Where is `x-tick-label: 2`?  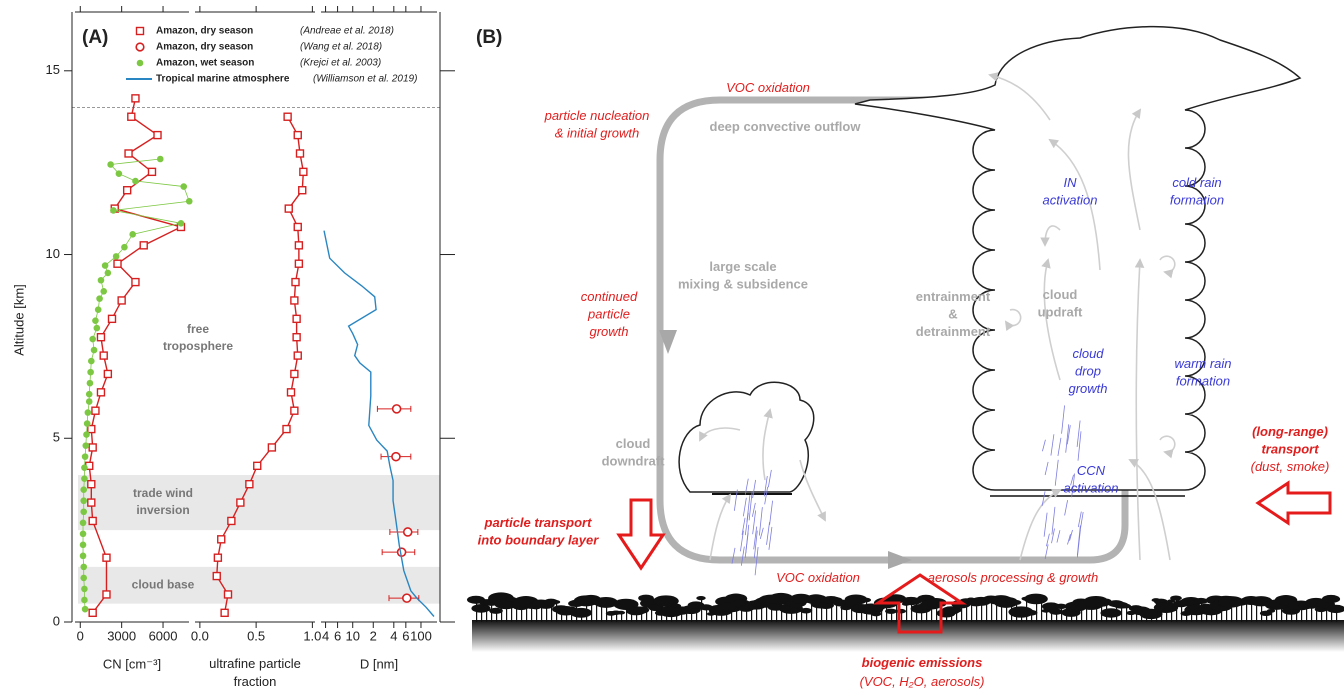 x-tick-label: 2 is located at coordinates (373, 635).